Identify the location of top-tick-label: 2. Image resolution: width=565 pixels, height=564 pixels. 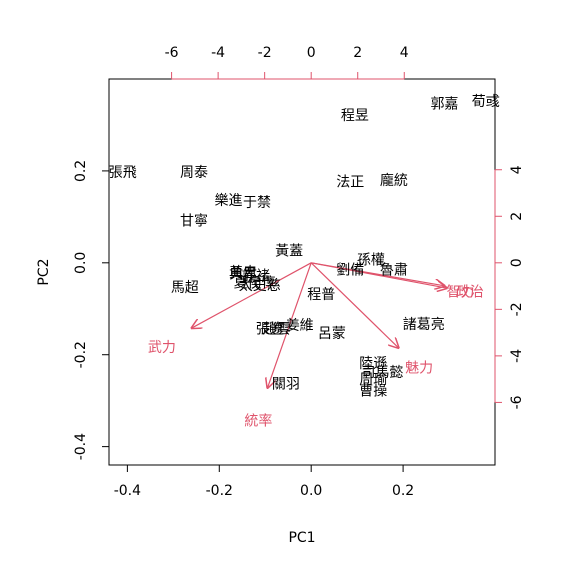
(357, 53).